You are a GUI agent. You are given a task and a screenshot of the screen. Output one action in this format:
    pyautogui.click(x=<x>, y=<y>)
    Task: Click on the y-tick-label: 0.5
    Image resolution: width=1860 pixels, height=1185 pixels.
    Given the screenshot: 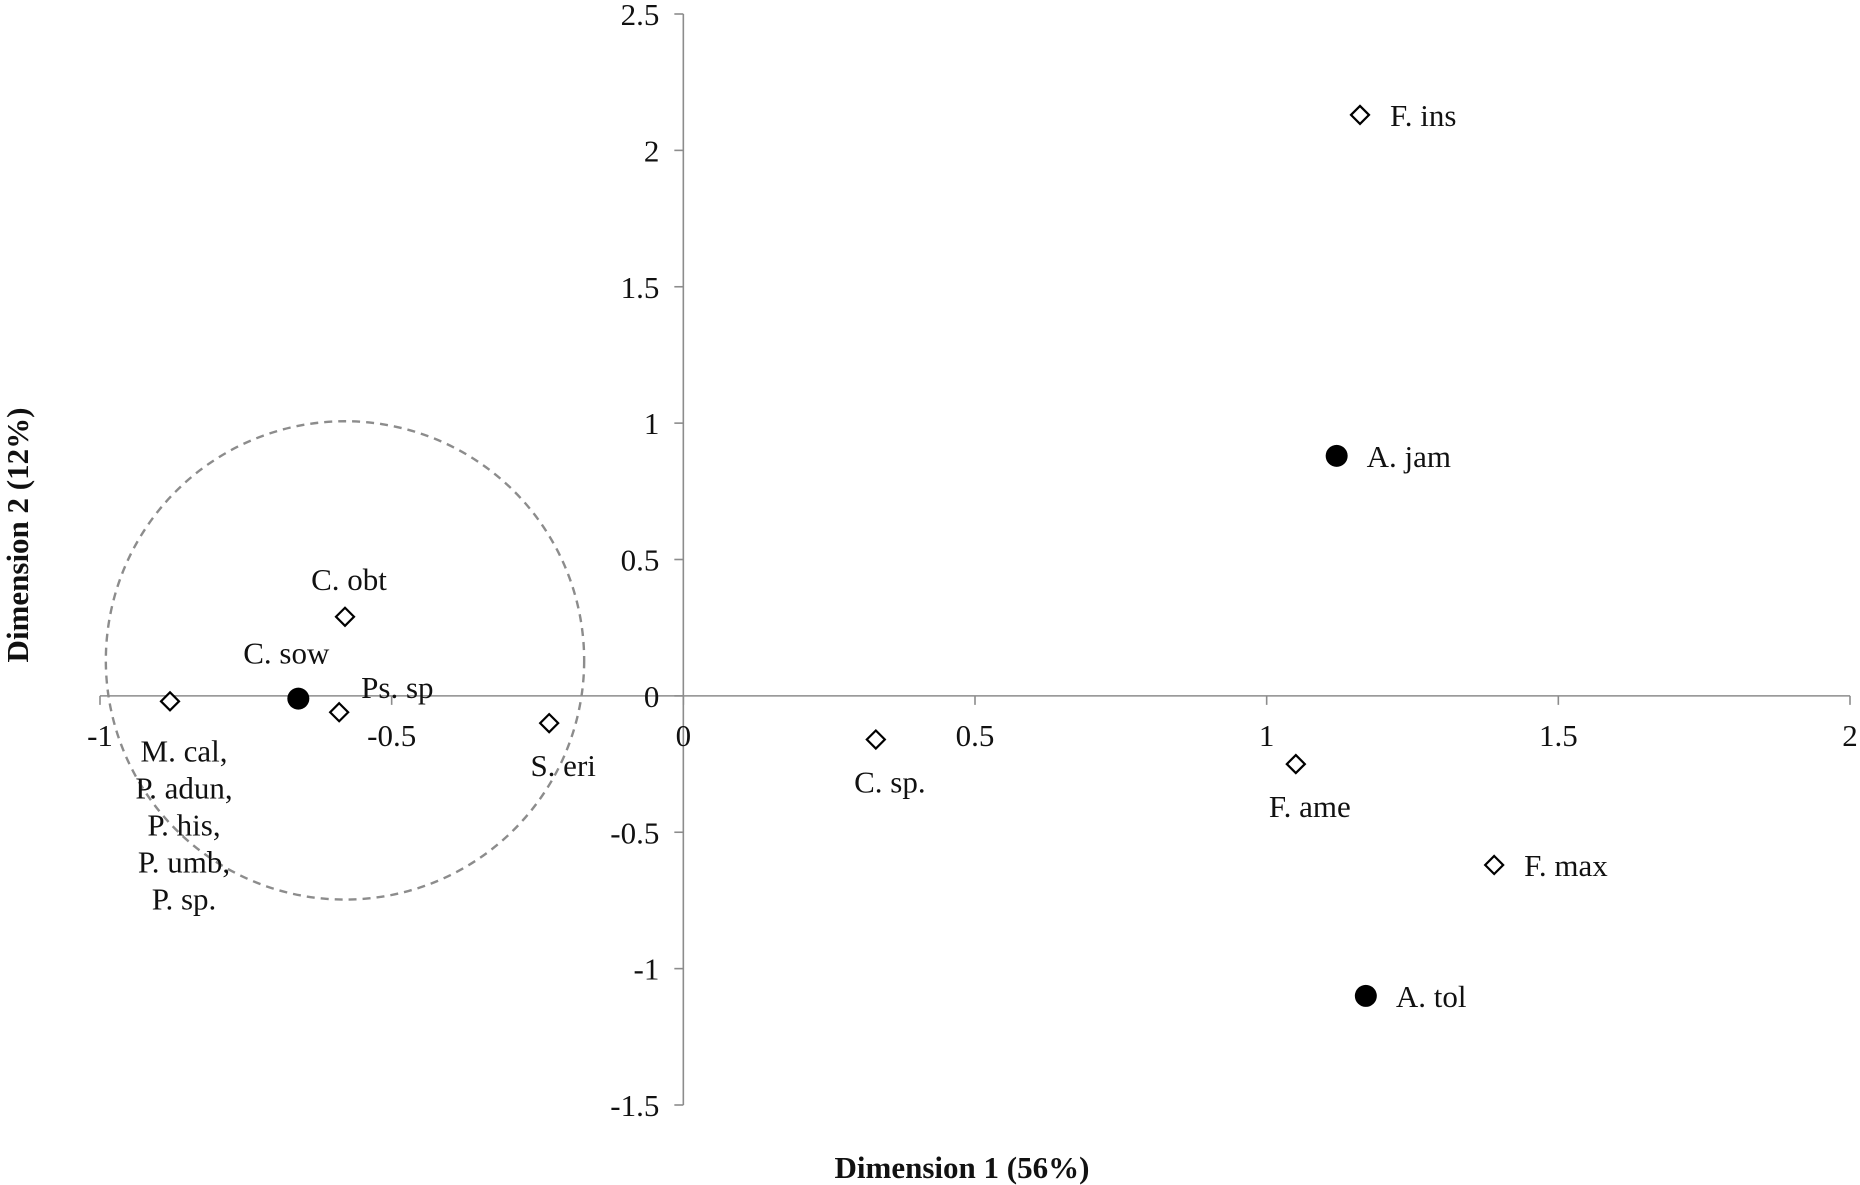 What is the action you would take?
    pyautogui.click(x=640, y=560)
    